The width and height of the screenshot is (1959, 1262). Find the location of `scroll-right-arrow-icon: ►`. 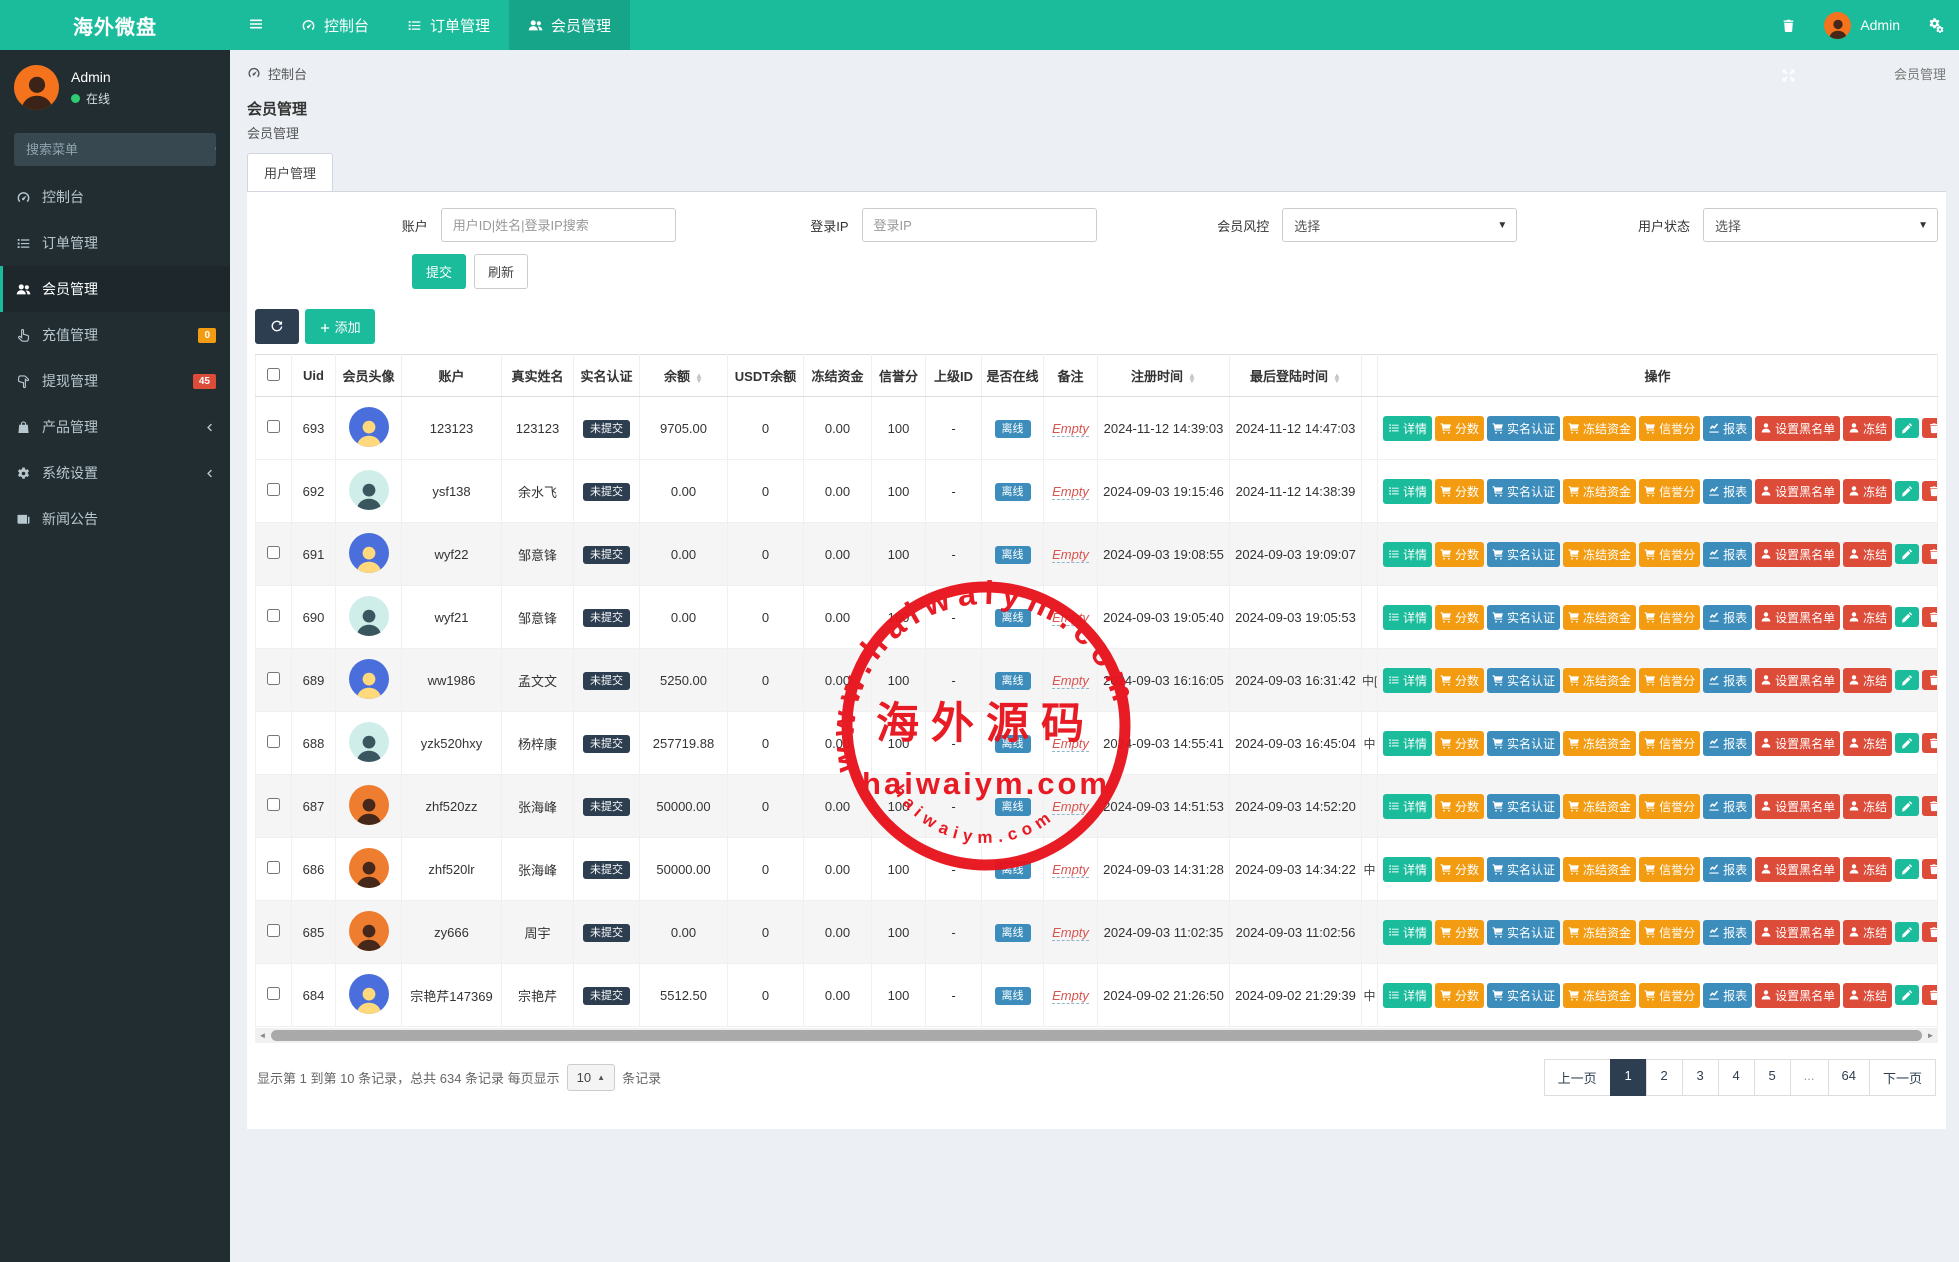

scroll-right-arrow-icon: ► is located at coordinates (1930, 1035).